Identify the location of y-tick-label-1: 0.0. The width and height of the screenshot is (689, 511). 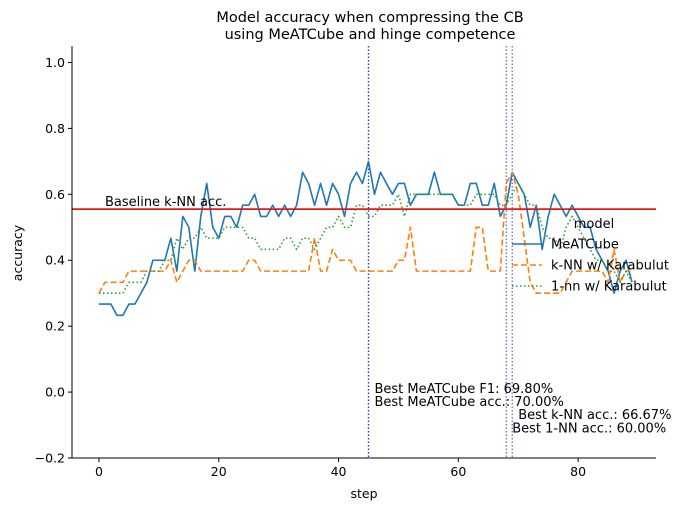
(55, 392).